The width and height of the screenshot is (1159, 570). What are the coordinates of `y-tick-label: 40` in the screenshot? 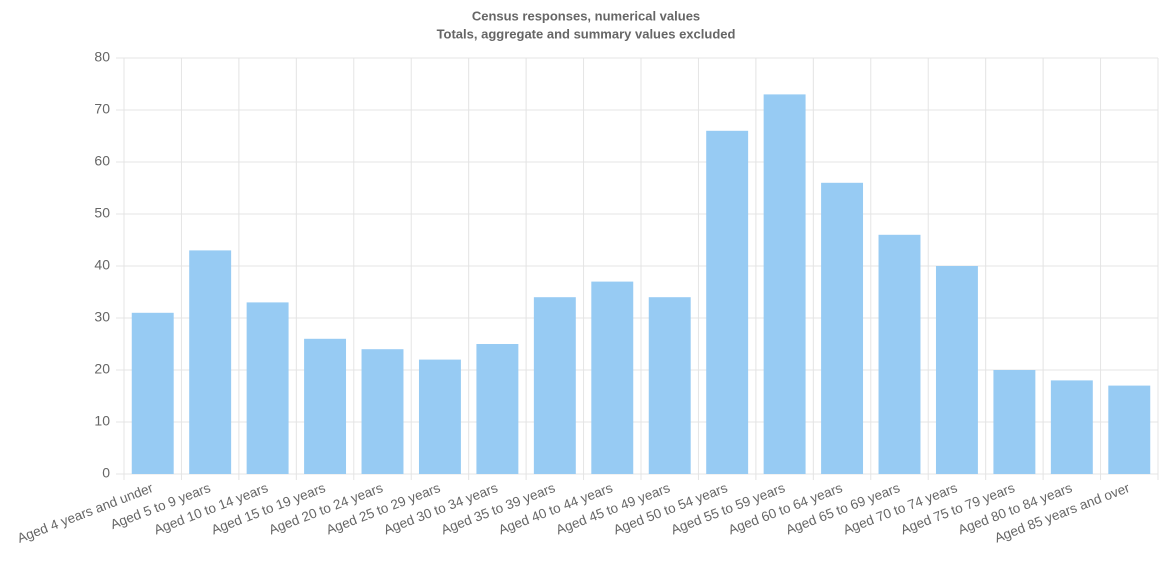 It's located at (102, 265).